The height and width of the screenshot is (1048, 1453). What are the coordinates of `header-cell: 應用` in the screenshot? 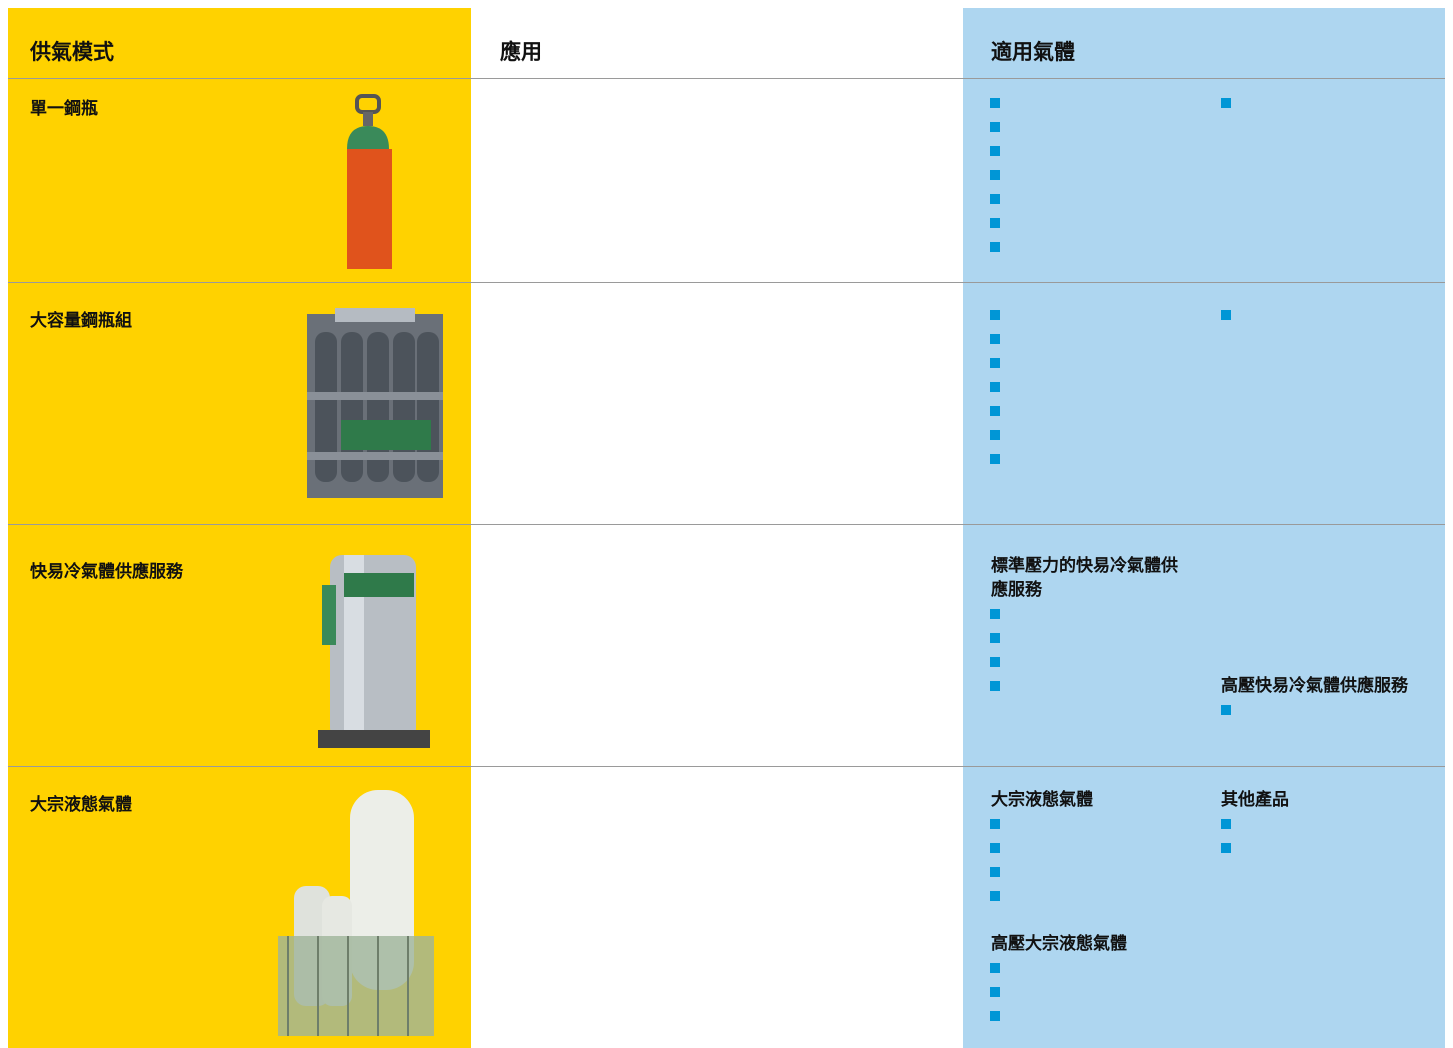 It's located at (521, 52).